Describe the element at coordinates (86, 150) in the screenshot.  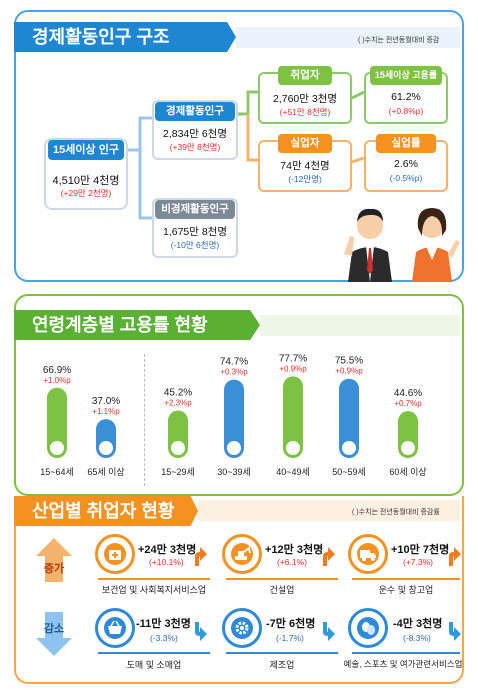
I see `pop15-label: 15세이상 인구` at that location.